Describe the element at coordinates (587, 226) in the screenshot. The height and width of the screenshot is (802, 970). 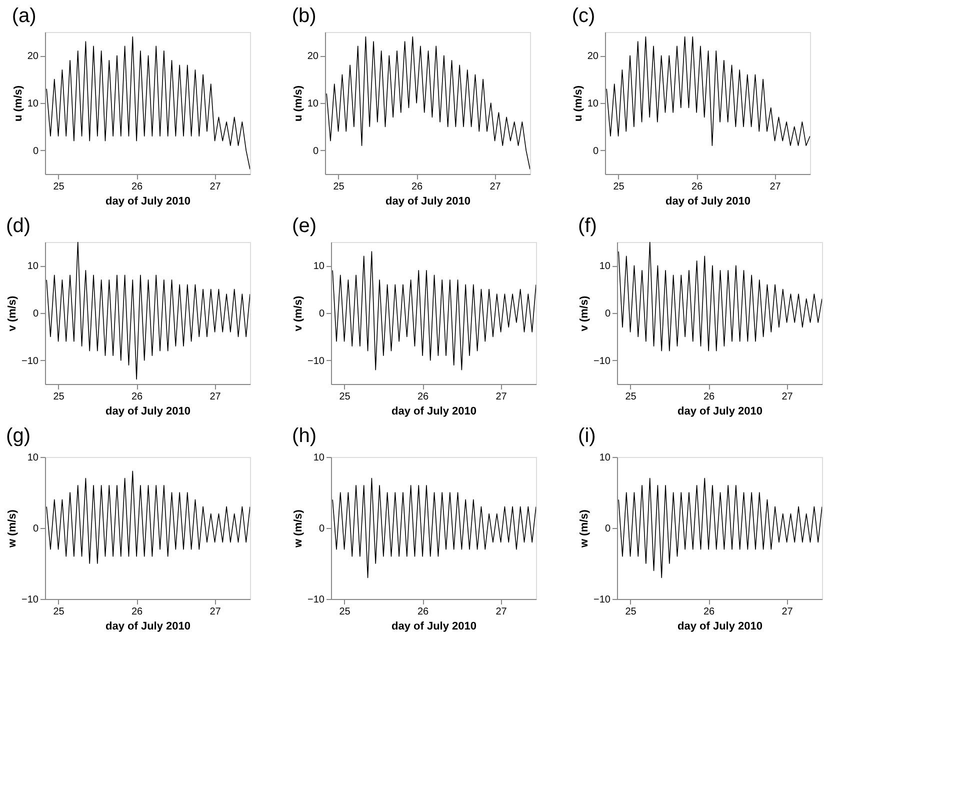
I see `chart-title: (f)` at that location.